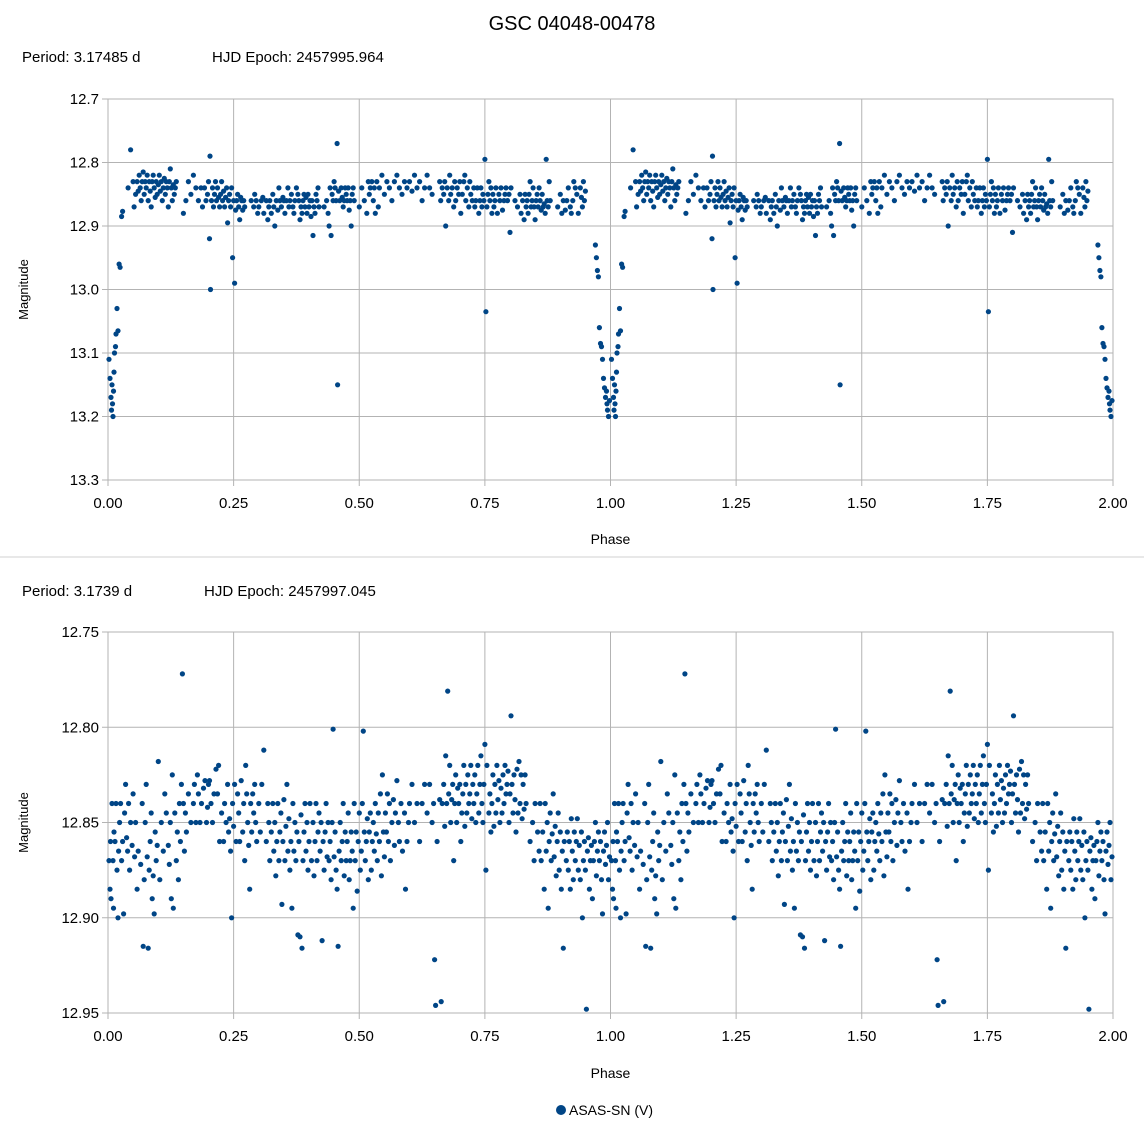 The image size is (1144, 1145). What do you see at coordinates (359, 1036) in the screenshot?
I see `x-tick-label: 0.50` at bounding box center [359, 1036].